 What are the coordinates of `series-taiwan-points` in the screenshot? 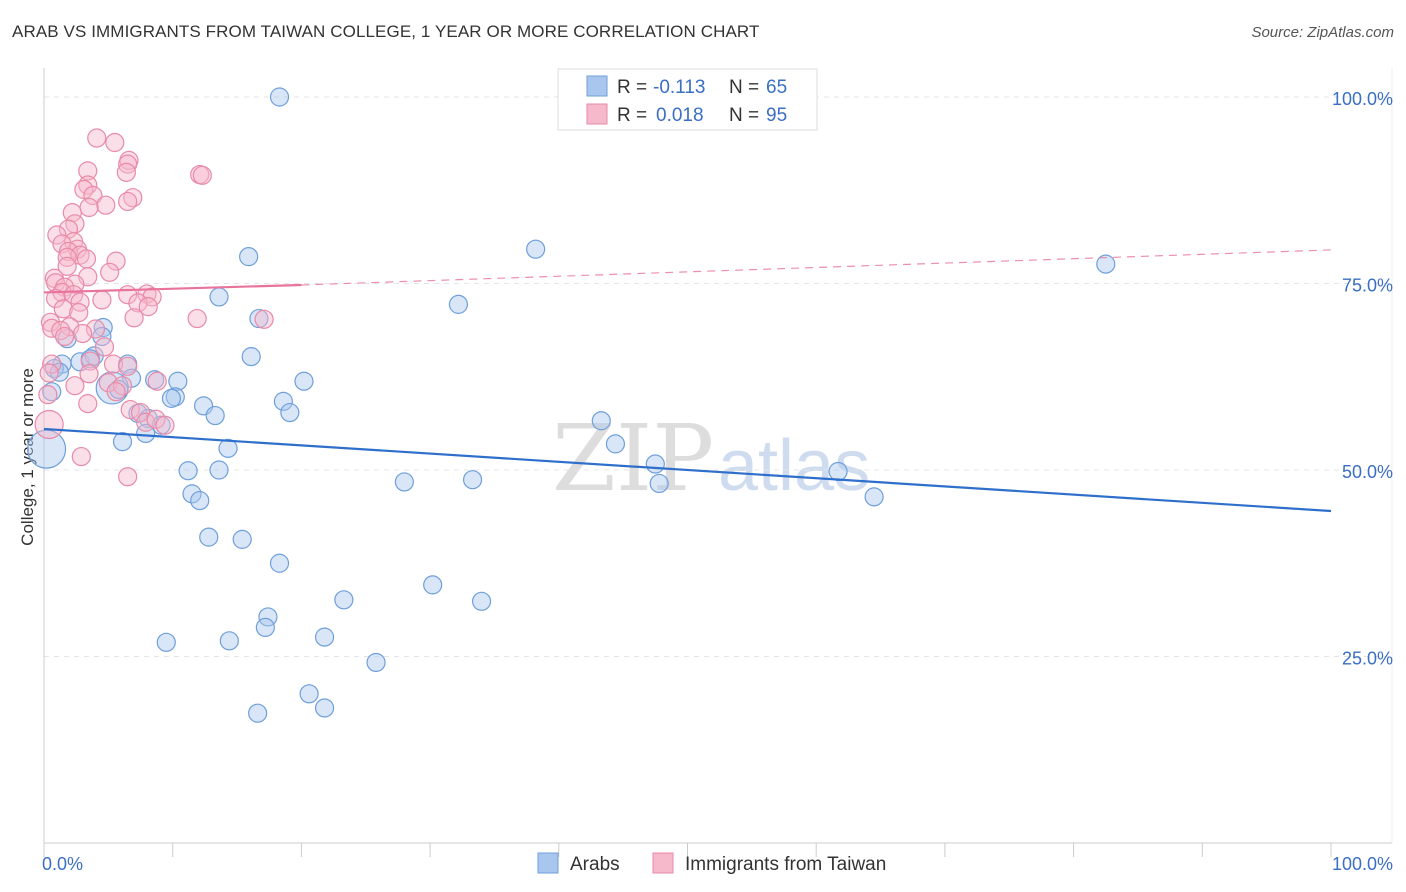 It's located at (154, 307).